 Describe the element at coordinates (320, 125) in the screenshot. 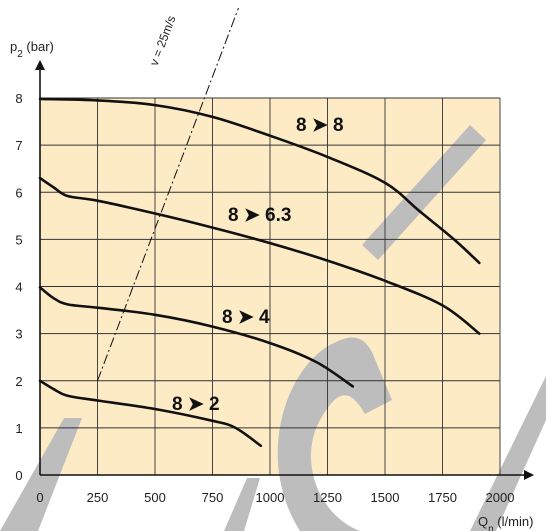

I see `series-label-0: 8 ➤ 8` at that location.